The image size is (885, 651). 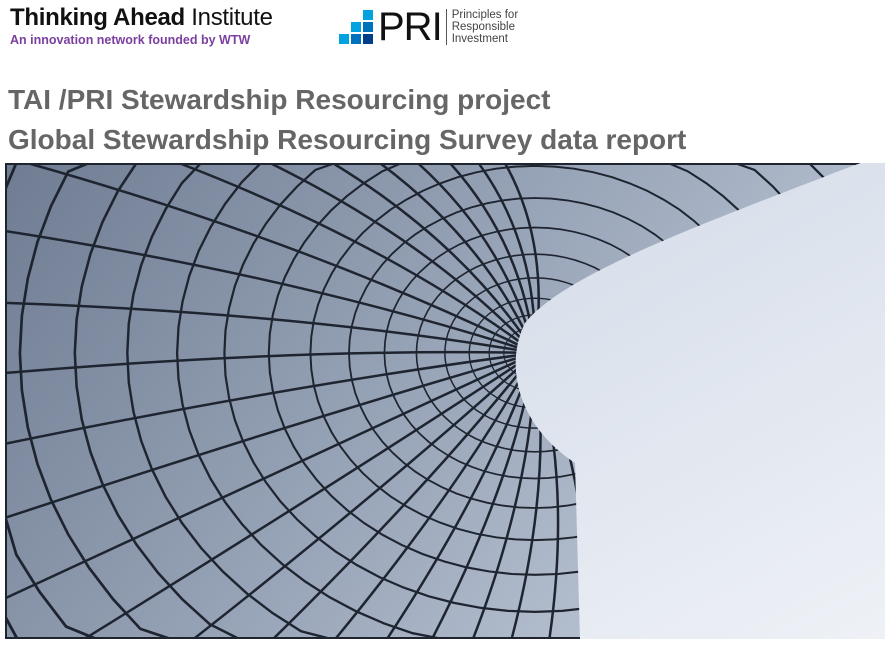 I want to click on pri-wordmark: PRI, so click(x=410, y=27).